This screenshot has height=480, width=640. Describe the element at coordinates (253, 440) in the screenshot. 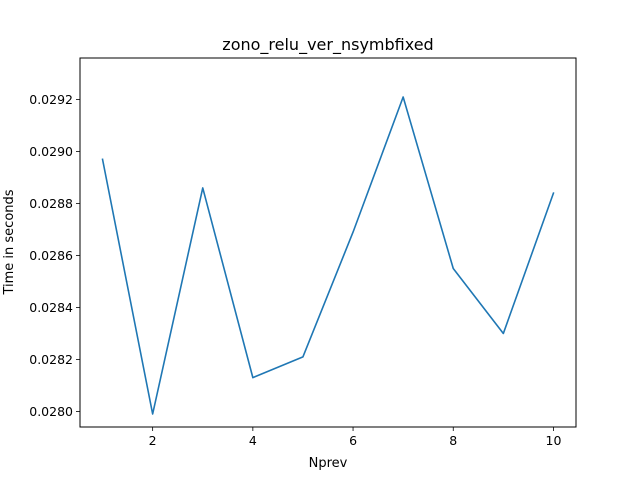

I see `x-tick-label: 4` at that location.